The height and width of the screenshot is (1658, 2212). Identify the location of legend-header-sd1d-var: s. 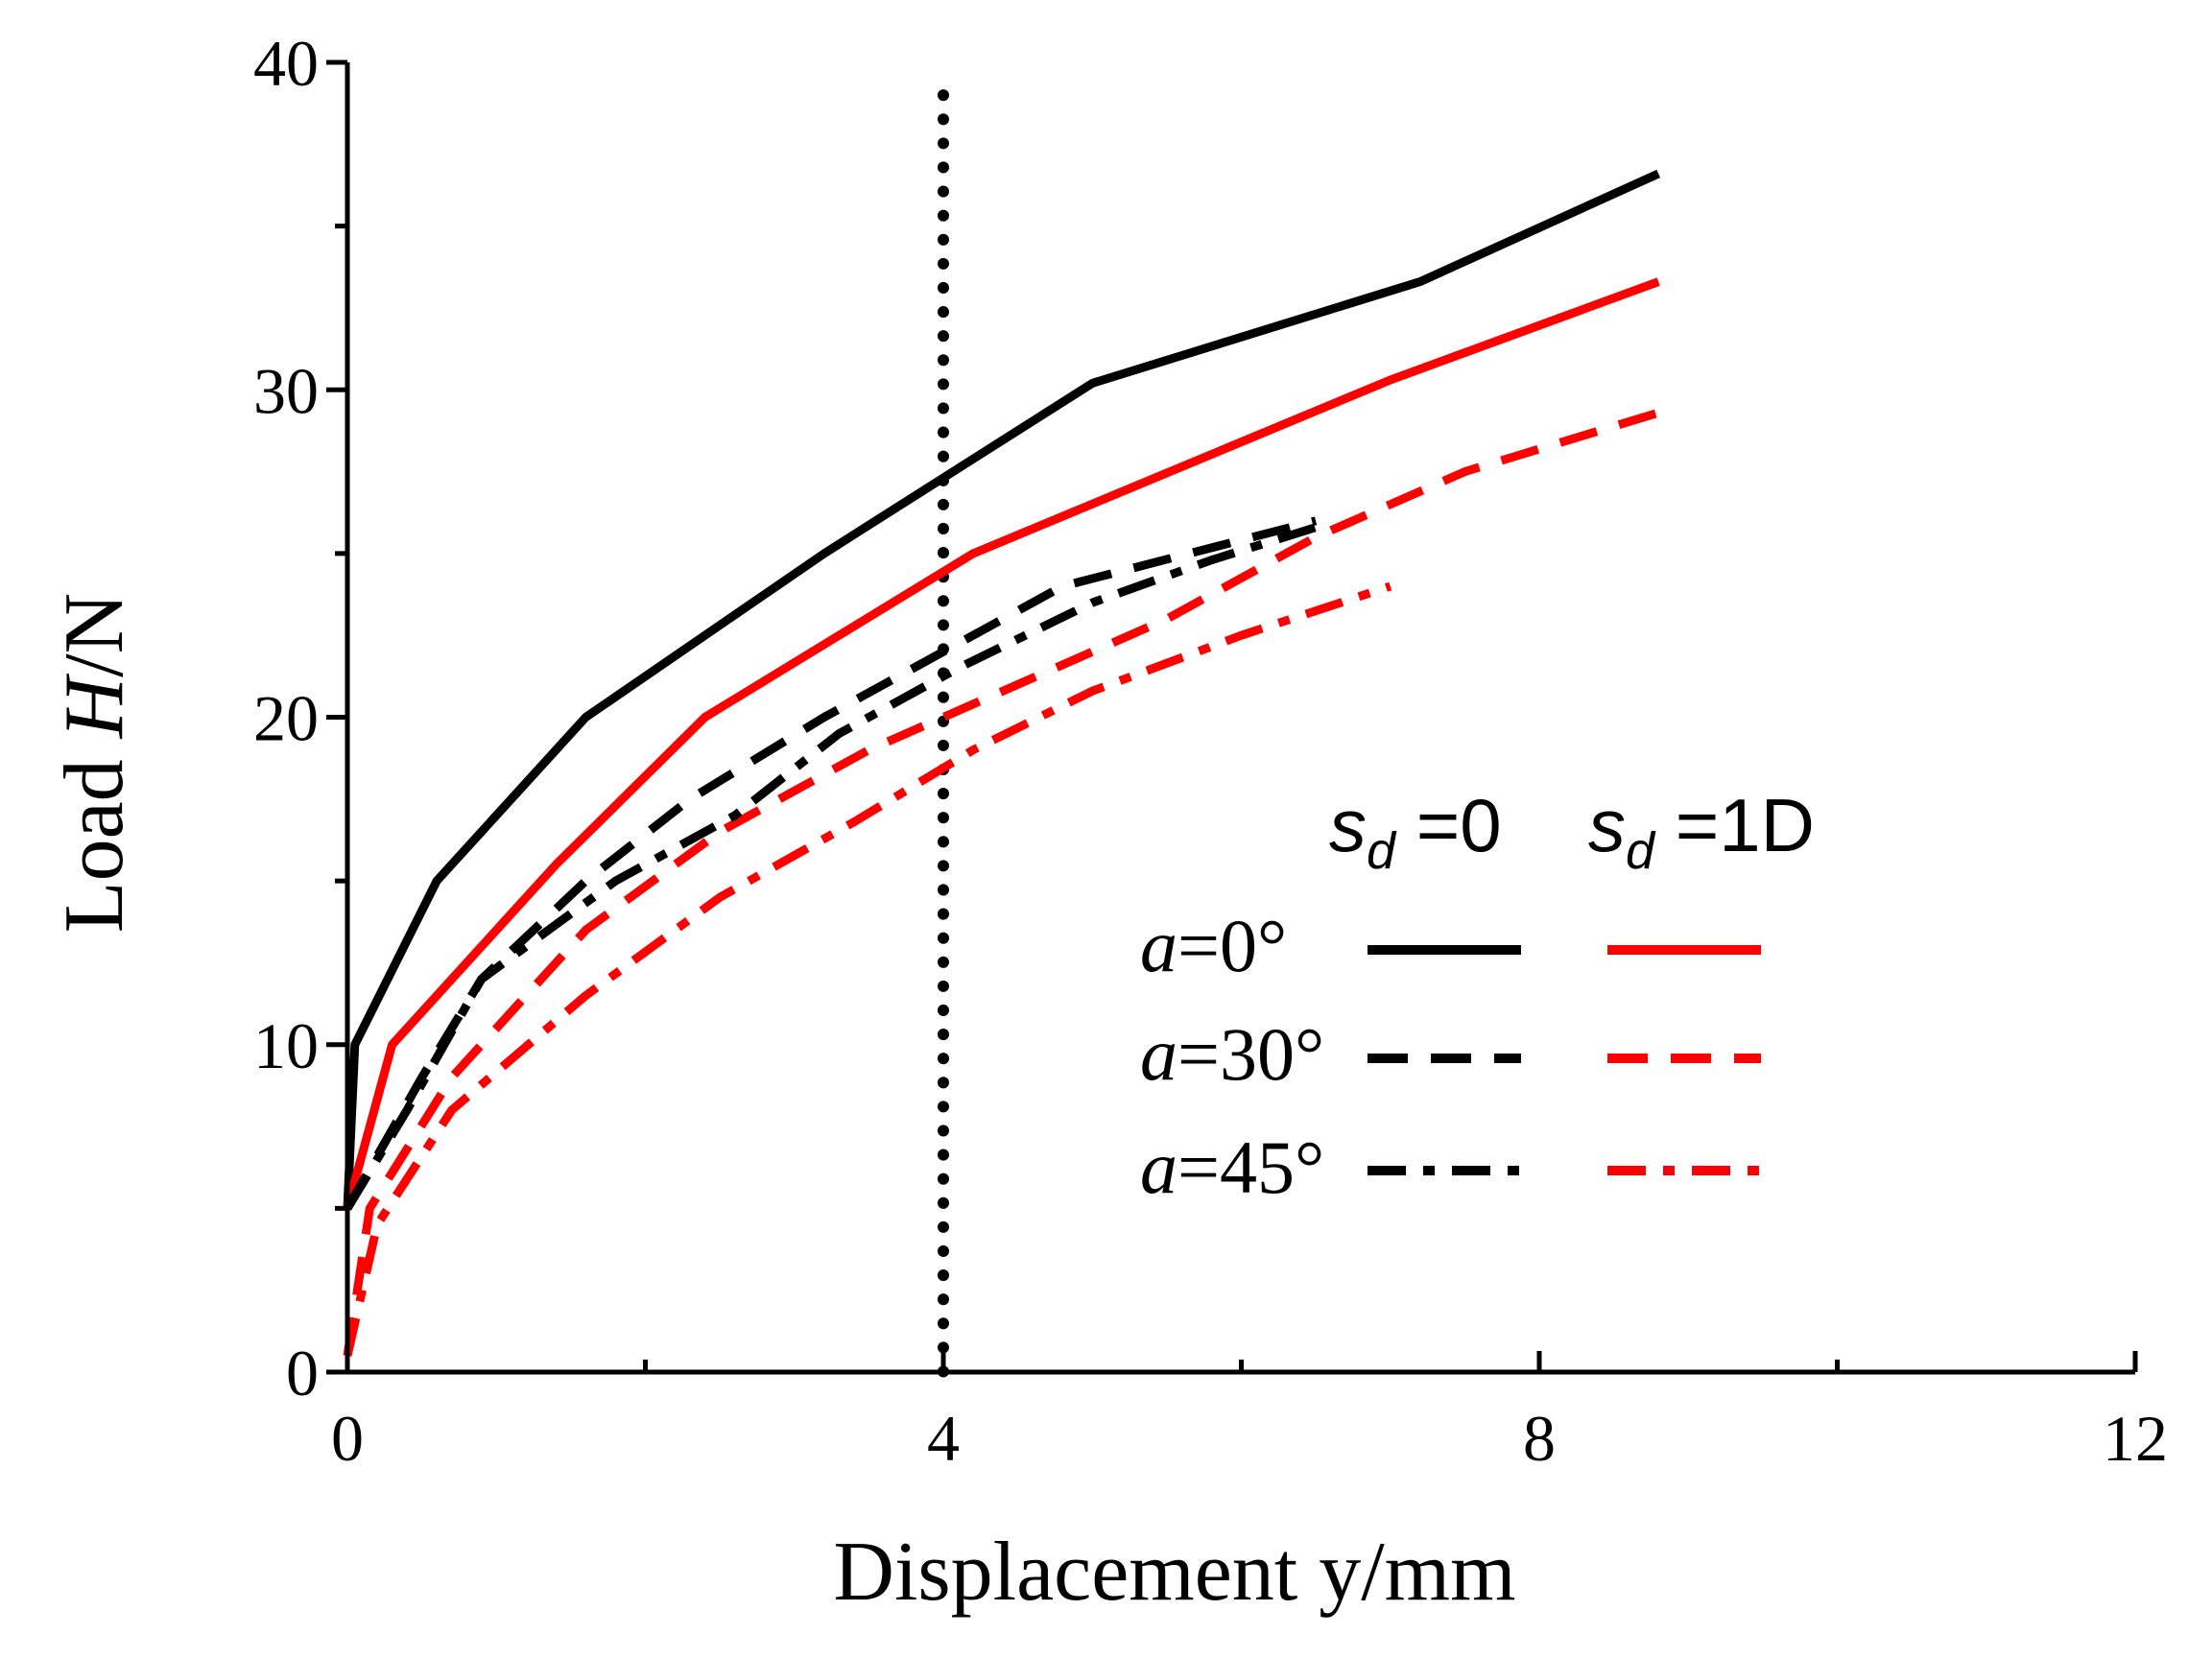
(1607, 825).